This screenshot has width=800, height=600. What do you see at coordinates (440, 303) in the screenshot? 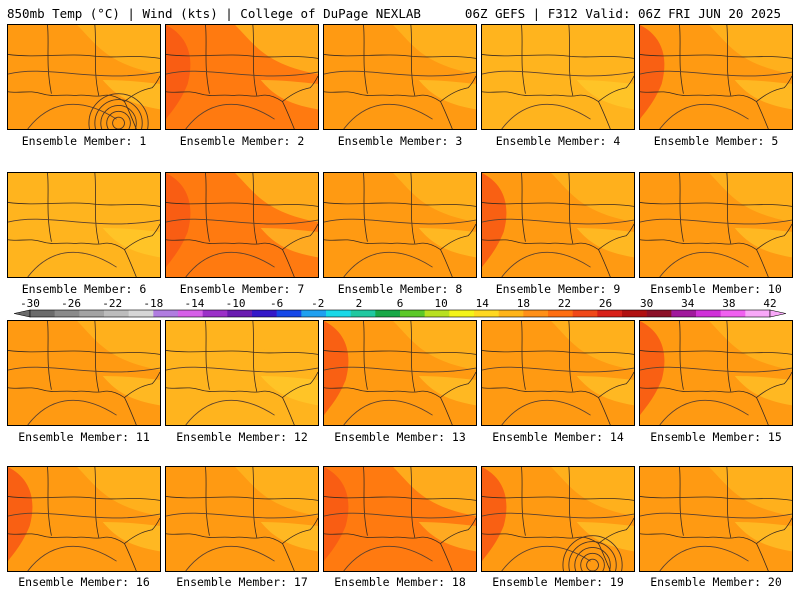
I see `colorbar-tick-label: 10` at bounding box center [440, 303].